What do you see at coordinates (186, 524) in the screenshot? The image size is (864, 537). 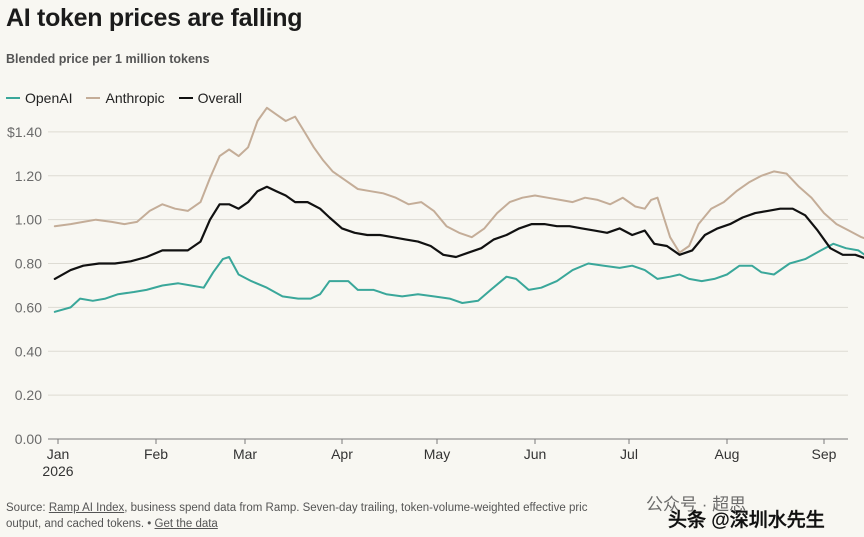 I see `get-the-data-link: Get the data` at bounding box center [186, 524].